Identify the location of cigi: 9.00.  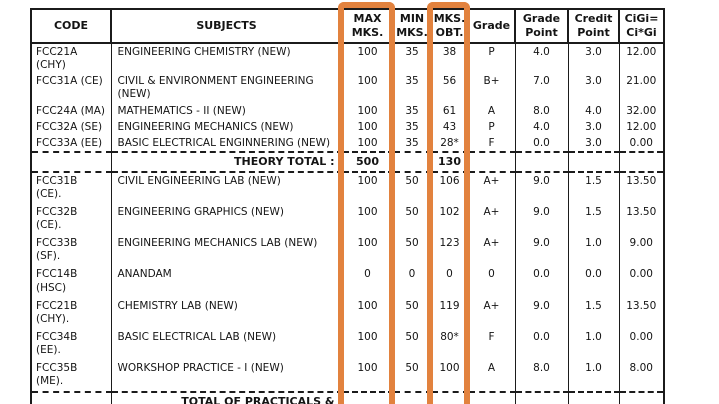
(641, 251).